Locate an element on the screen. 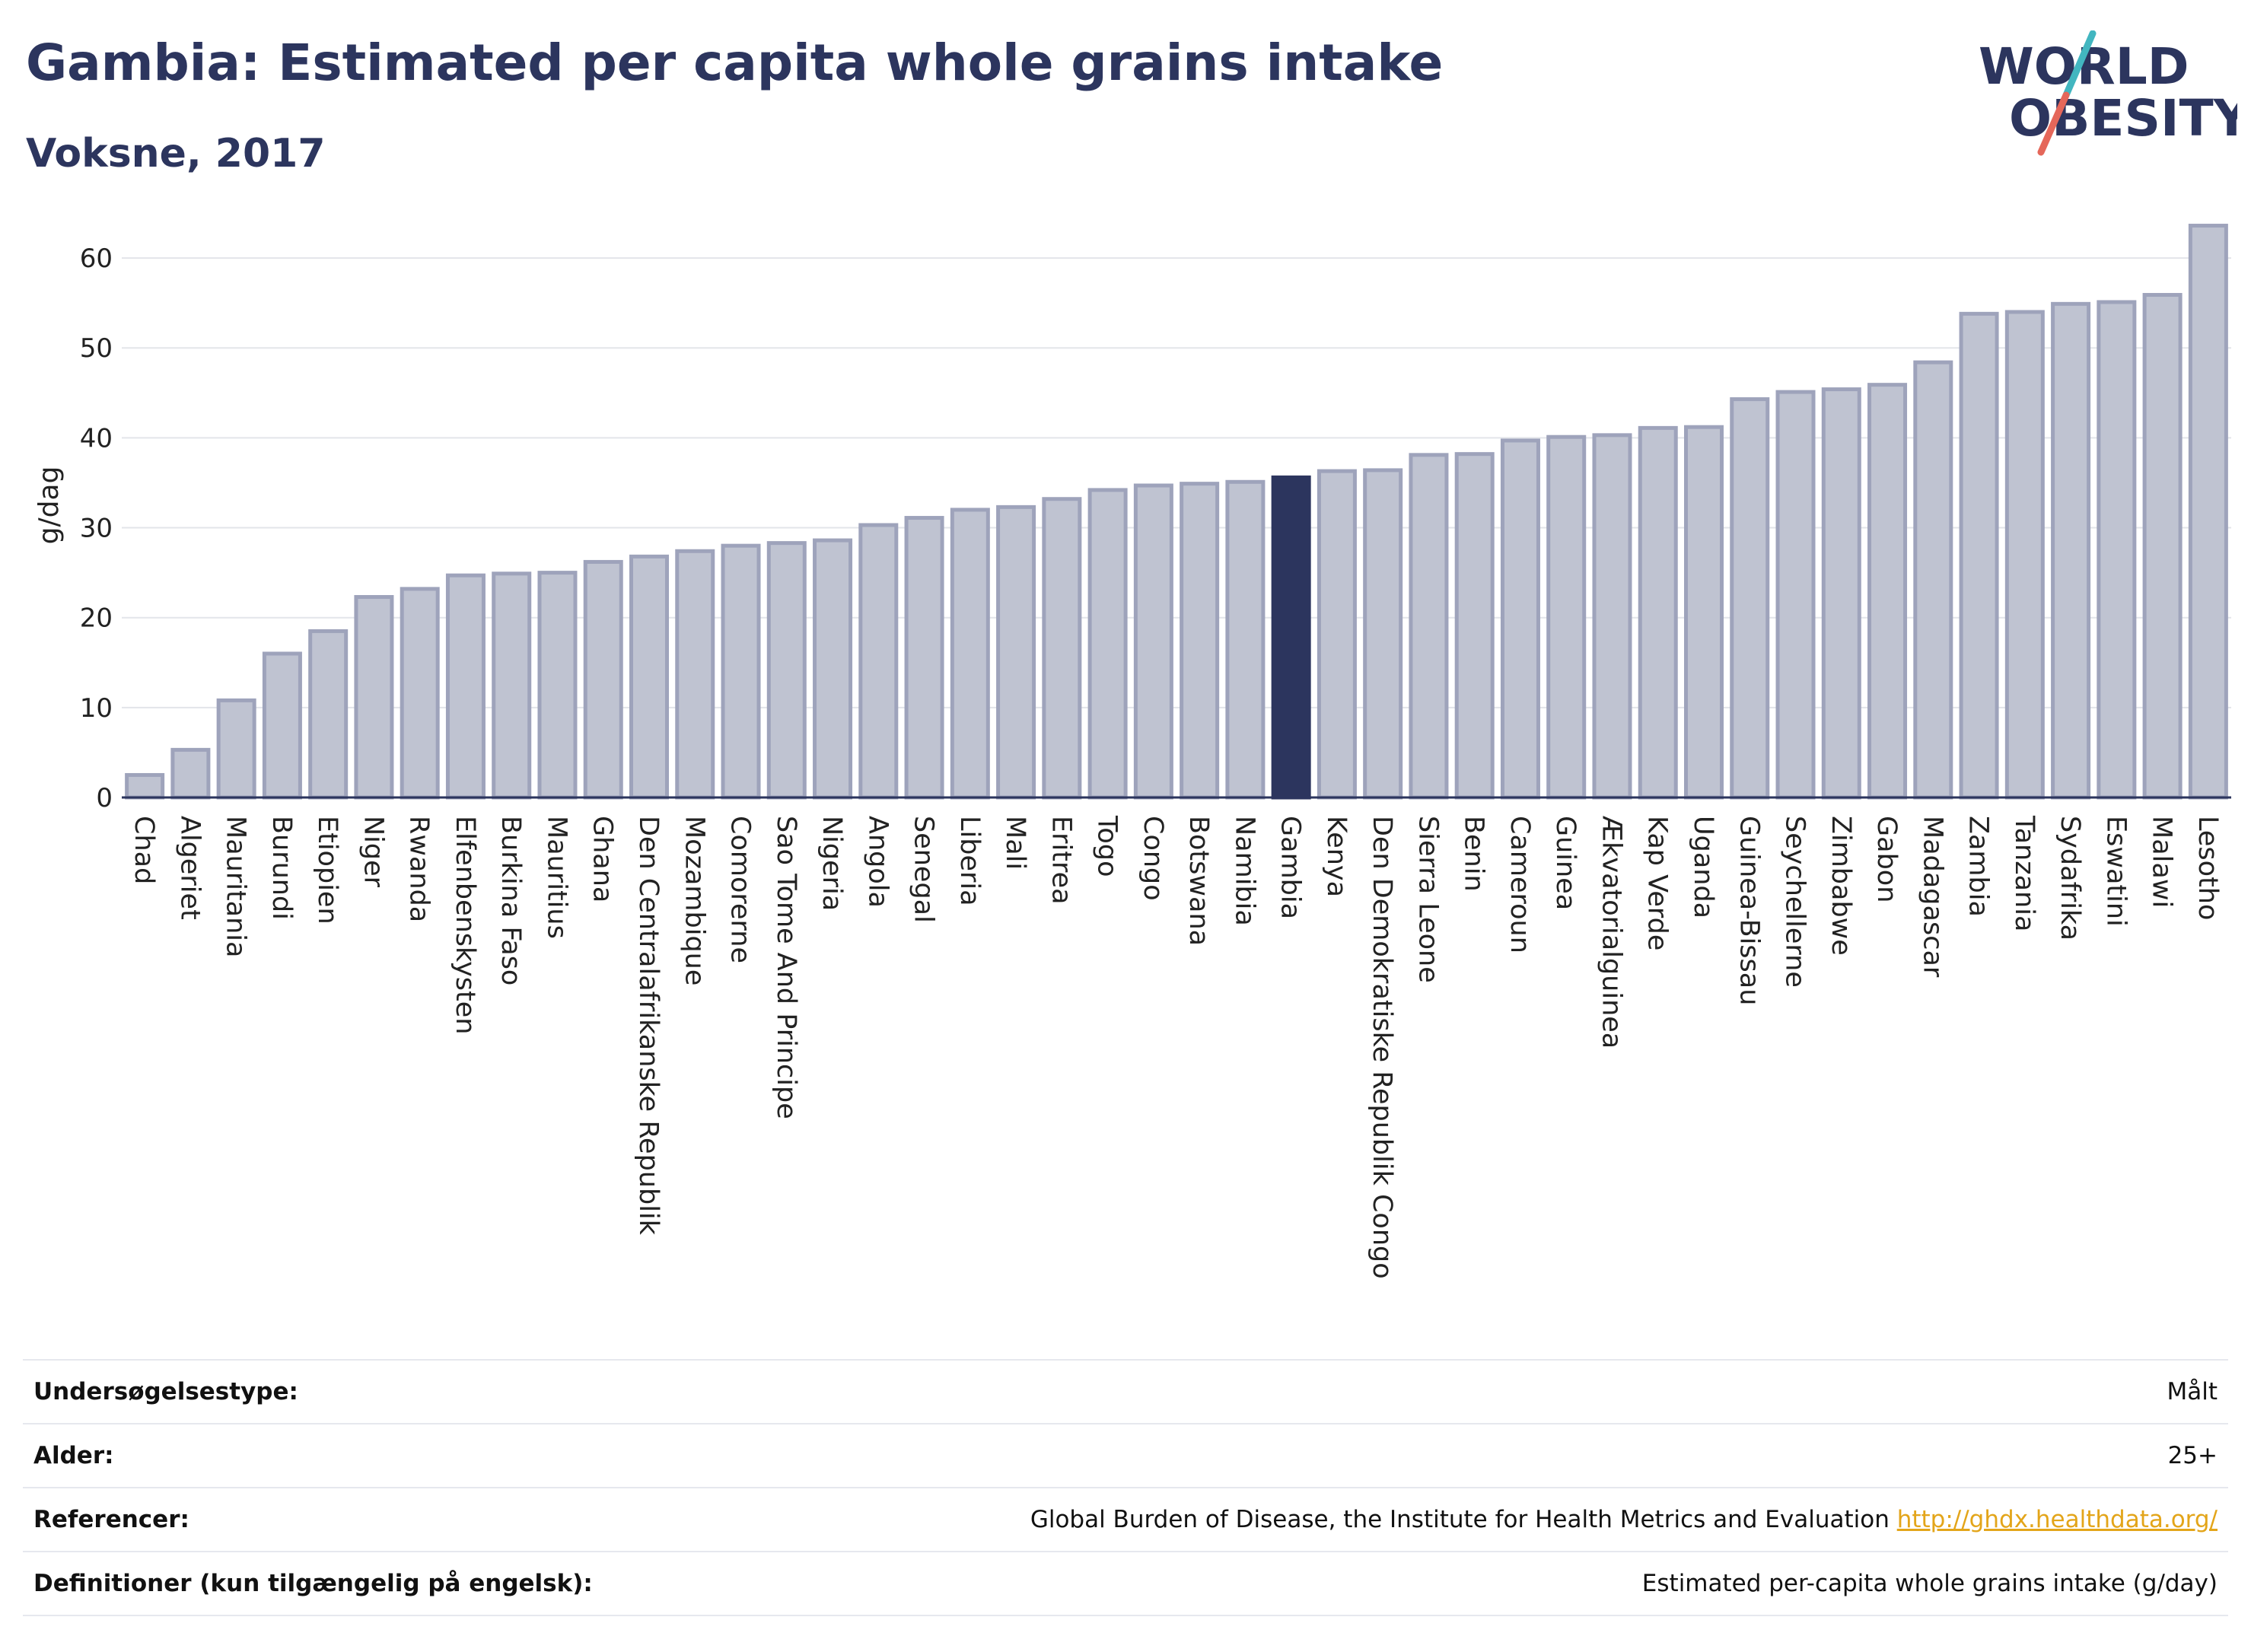 The width and height of the screenshot is (2251, 1652). x-tick-label: Burkina Faso is located at coordinates (510, 900).